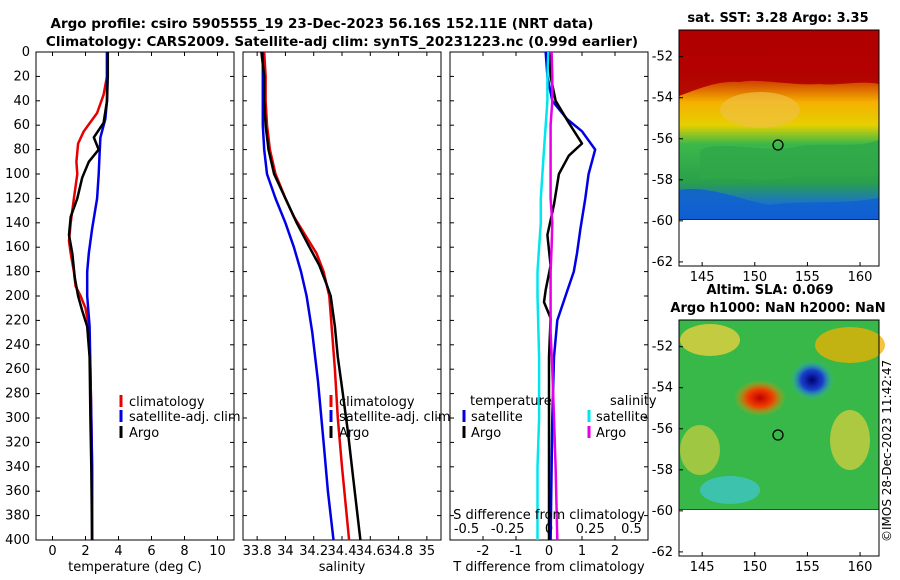 The image size is (900, 580). What do you see at coordinates (298, 296) in the screenshot?
I see `salinity-series-satellite-adj-clim` at bounding box center [298, 296].